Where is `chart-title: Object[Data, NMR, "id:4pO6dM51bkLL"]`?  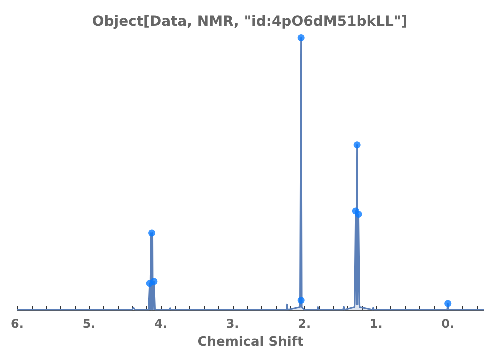
chart-title: Object[Data, NMR, "id:4pO6dM51bkLL"] is located at coordinates (250, 22).